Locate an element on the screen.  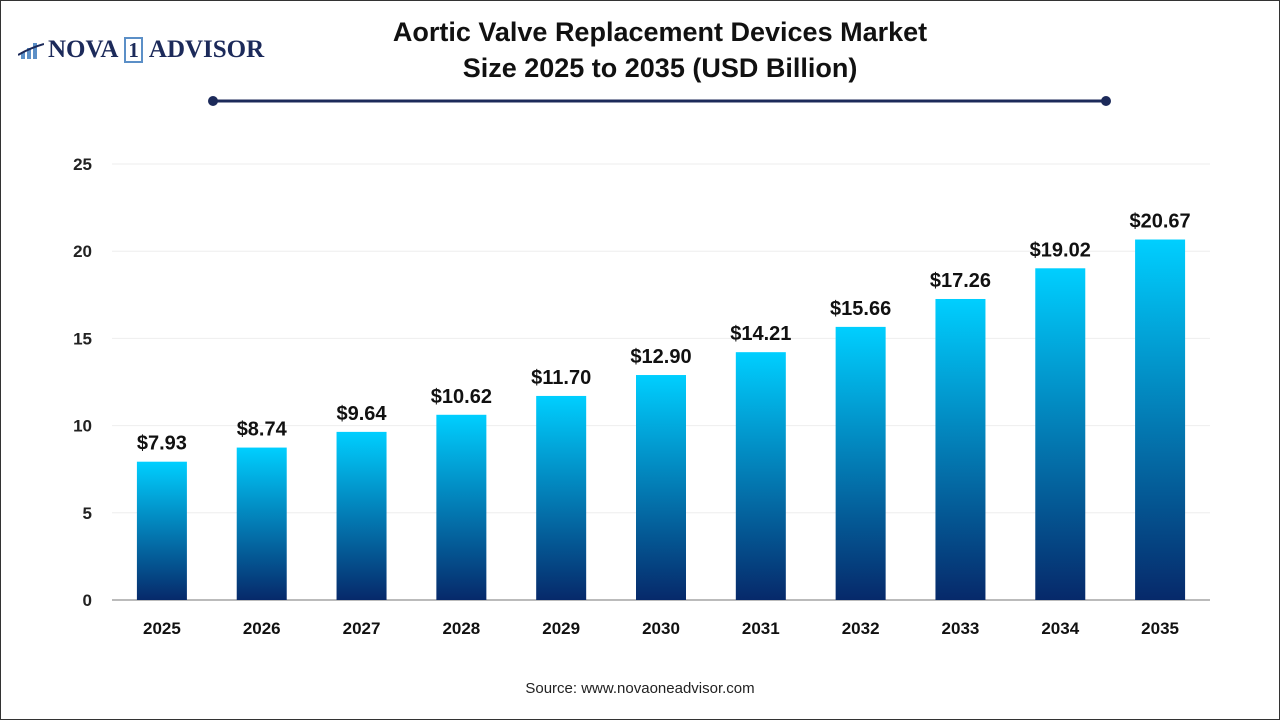
data-label-2031: $14.21 is located at coordinates (760, 334).